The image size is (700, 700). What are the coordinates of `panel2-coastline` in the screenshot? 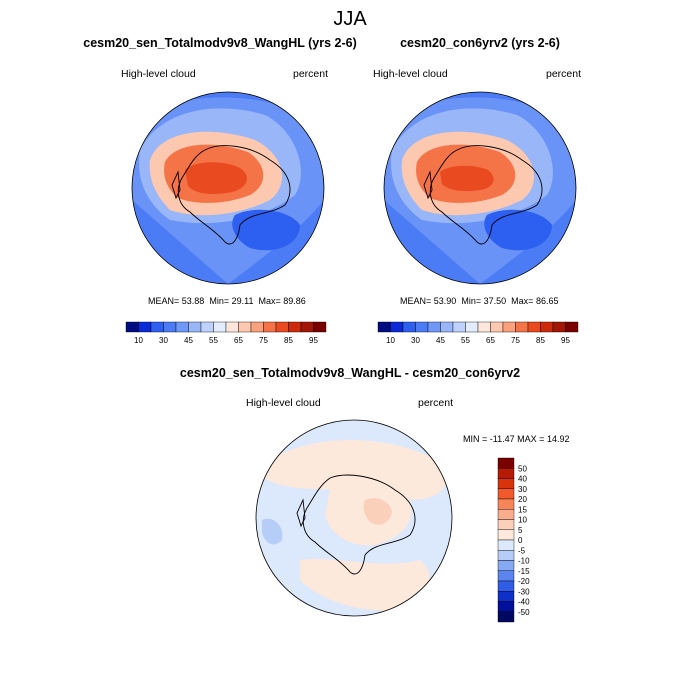 It's located at (486, 195).